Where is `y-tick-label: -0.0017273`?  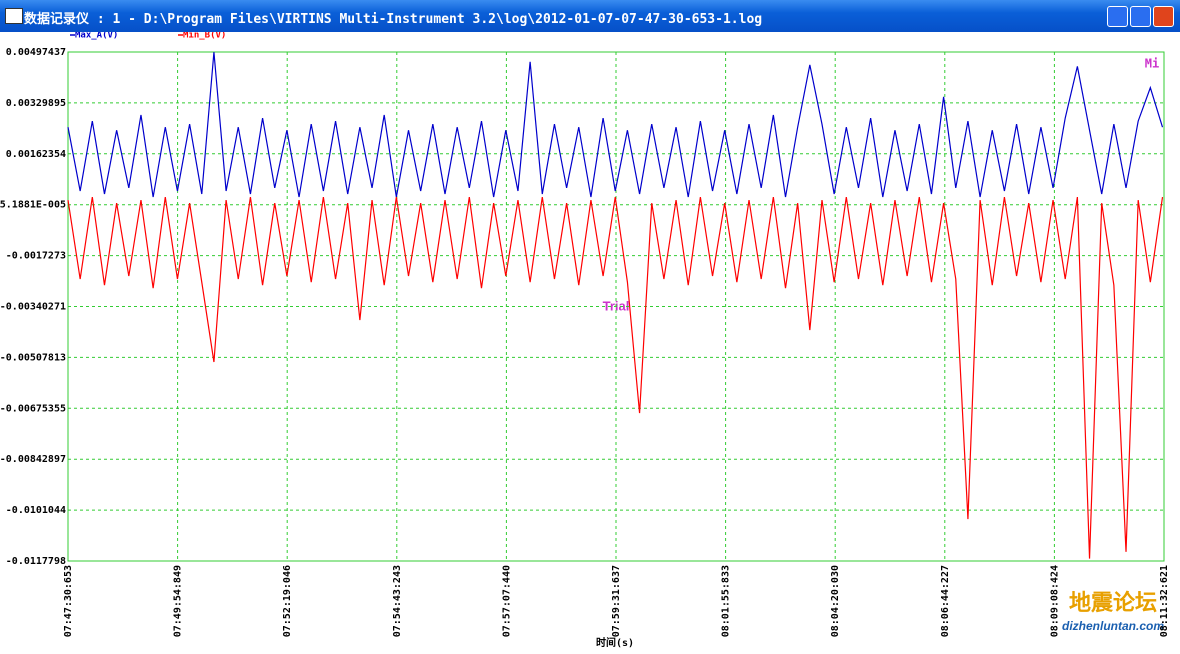
y-tick-label: -0.0017273 is located at coordinates (36, 256).